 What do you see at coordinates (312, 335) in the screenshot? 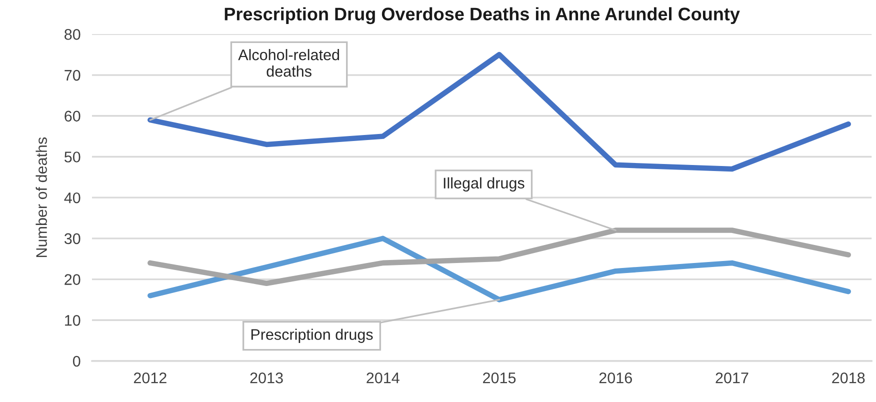
I see `annotation: Prescription drugs` at bounding box center [312, 335].